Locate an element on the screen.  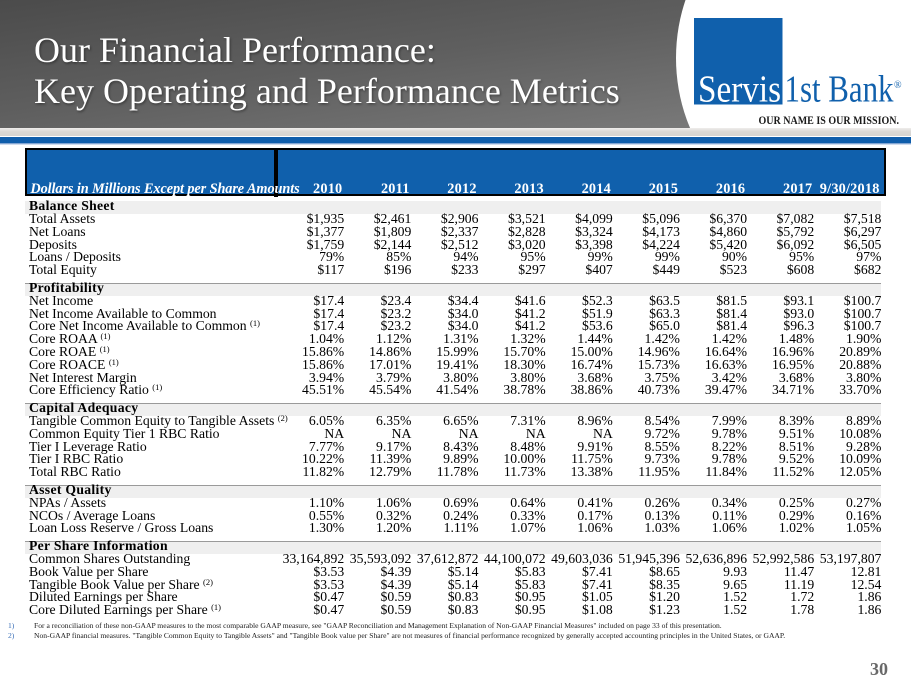
svg-text: 1st Bank is located at coordinates (839, 90).